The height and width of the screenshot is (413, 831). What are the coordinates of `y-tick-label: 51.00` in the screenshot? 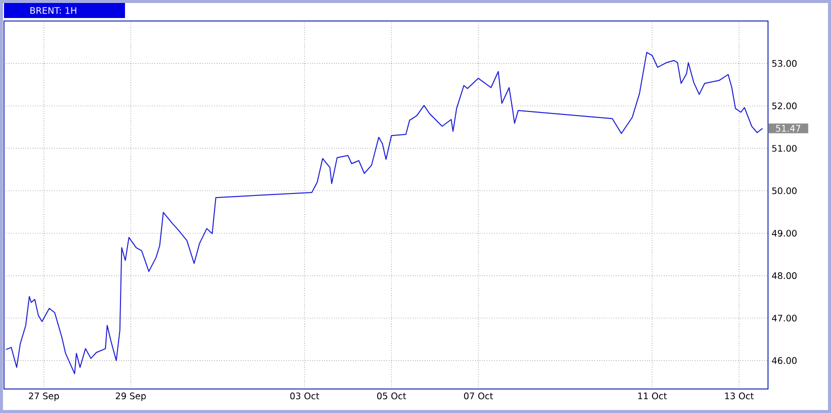 It's located at (784, 148).